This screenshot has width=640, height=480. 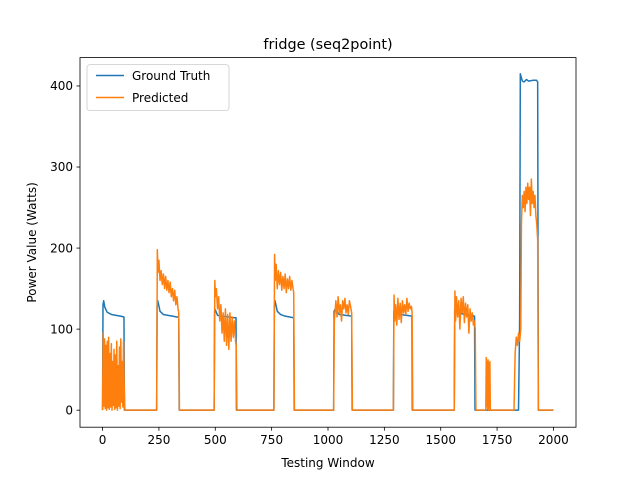 What do you see at coordinates (61, 248) in the screenshot?
I see `y-tick-label: 200` at bounding box center [61, 248].